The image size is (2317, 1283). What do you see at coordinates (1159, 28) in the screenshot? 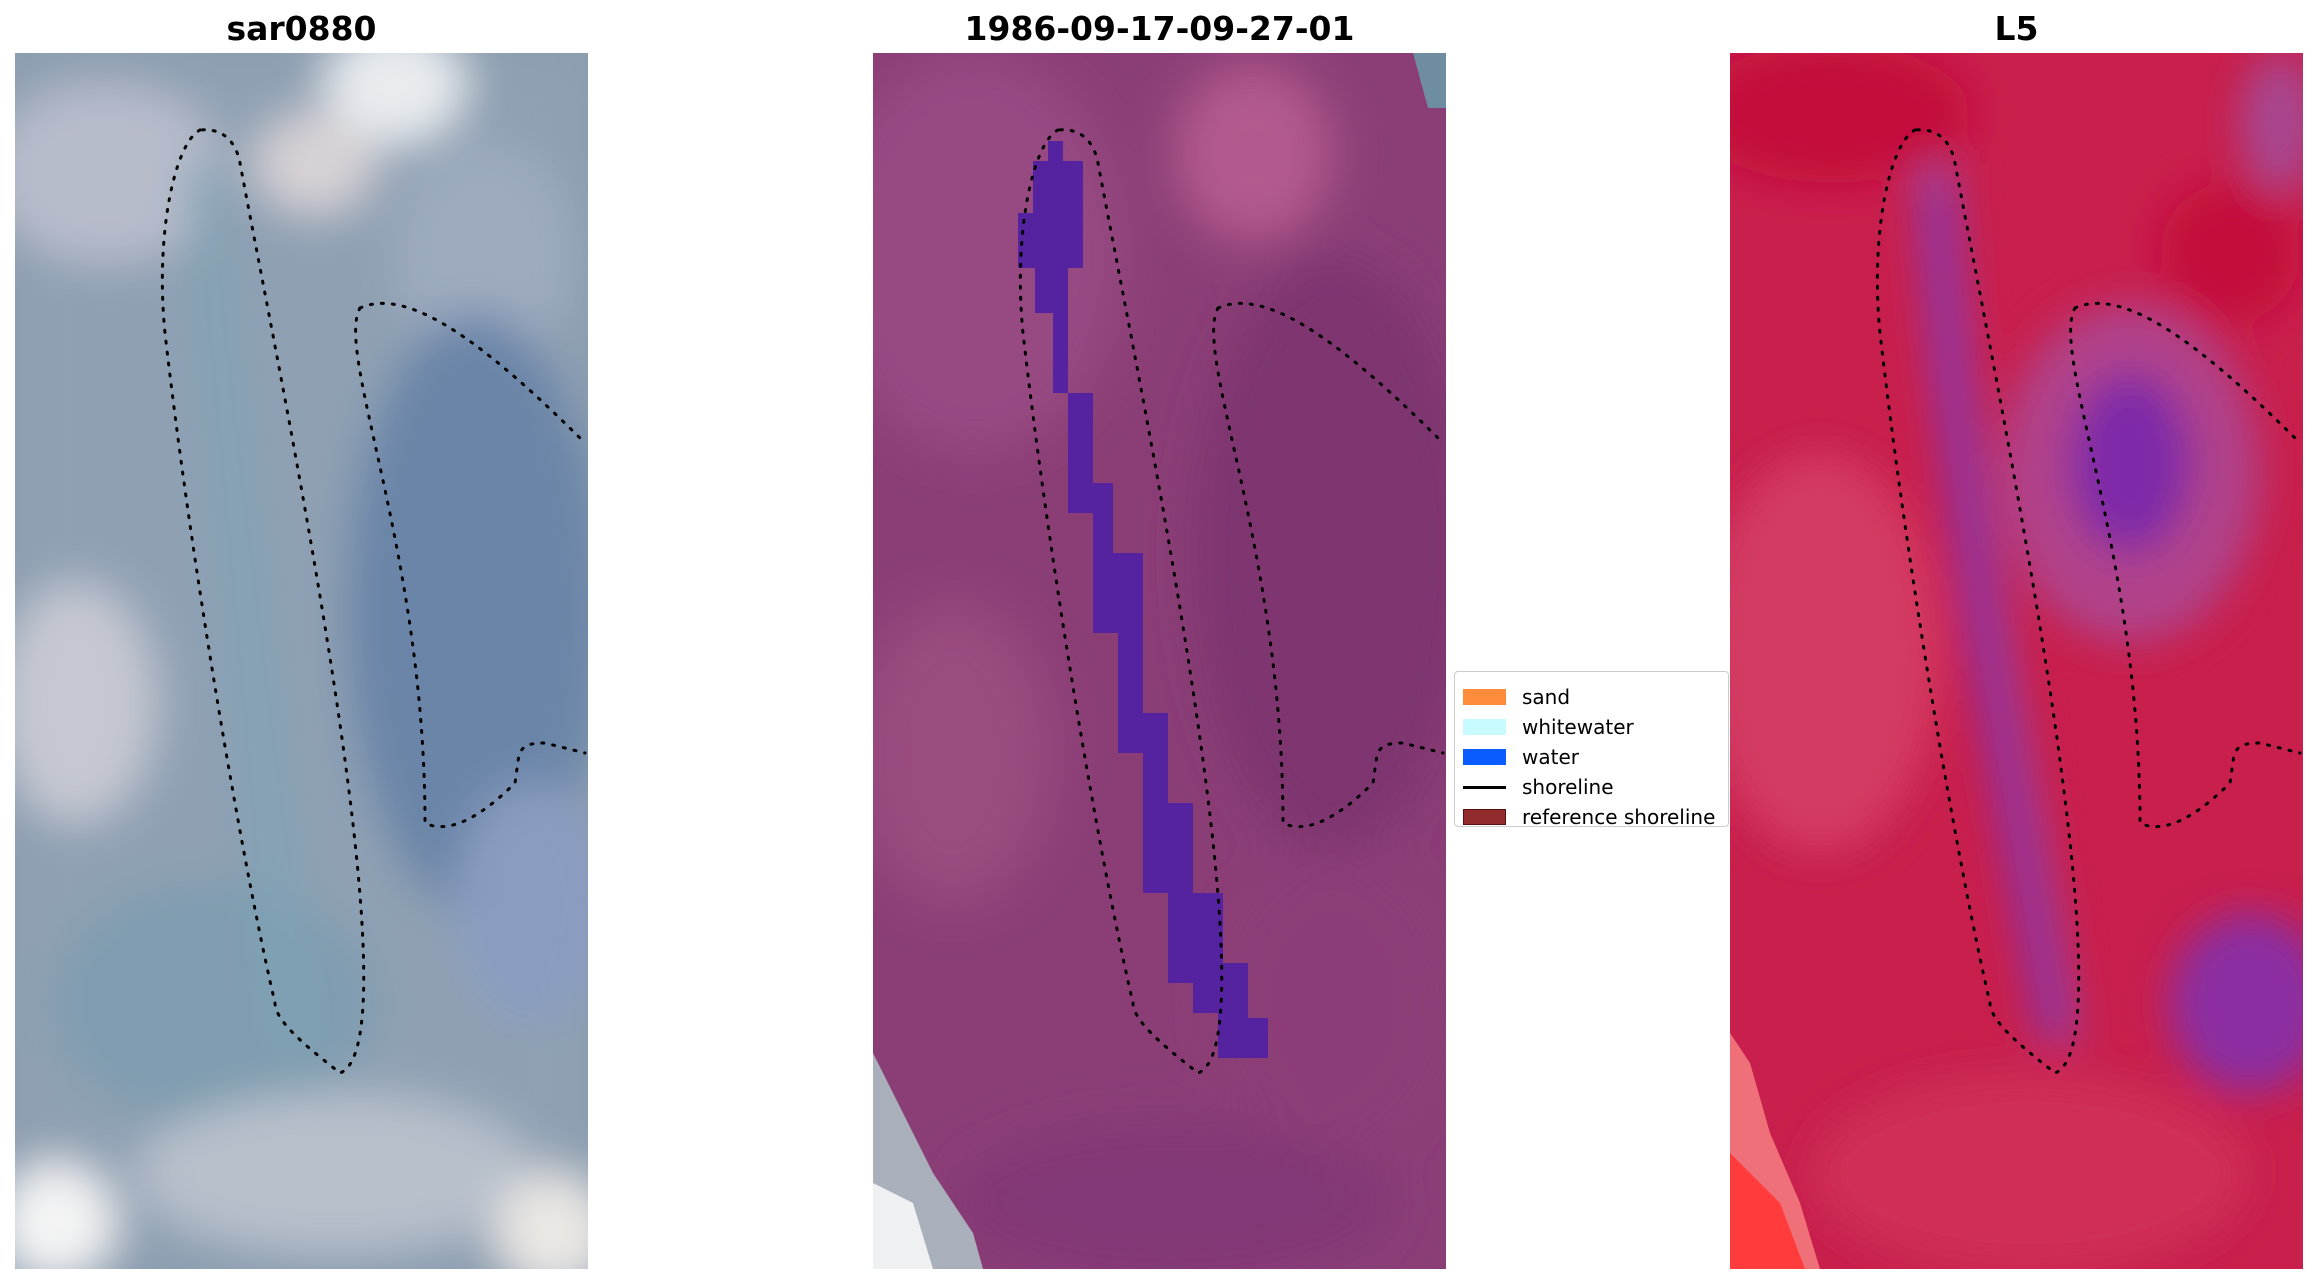
I see `panel-title-classified: 1986-09-17-09-27-01` at bounding box center [1159, 28].